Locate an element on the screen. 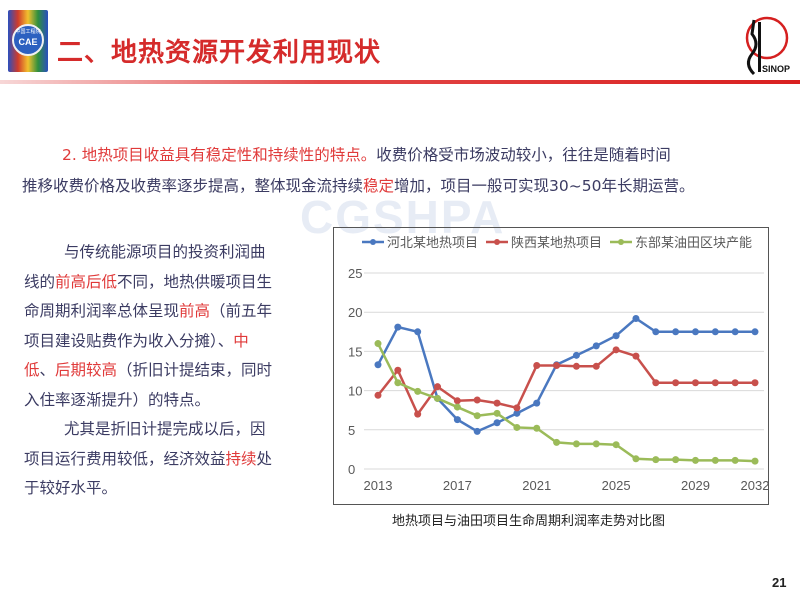  intro-highlight: 稳定 is located at coordinates (379, 186).